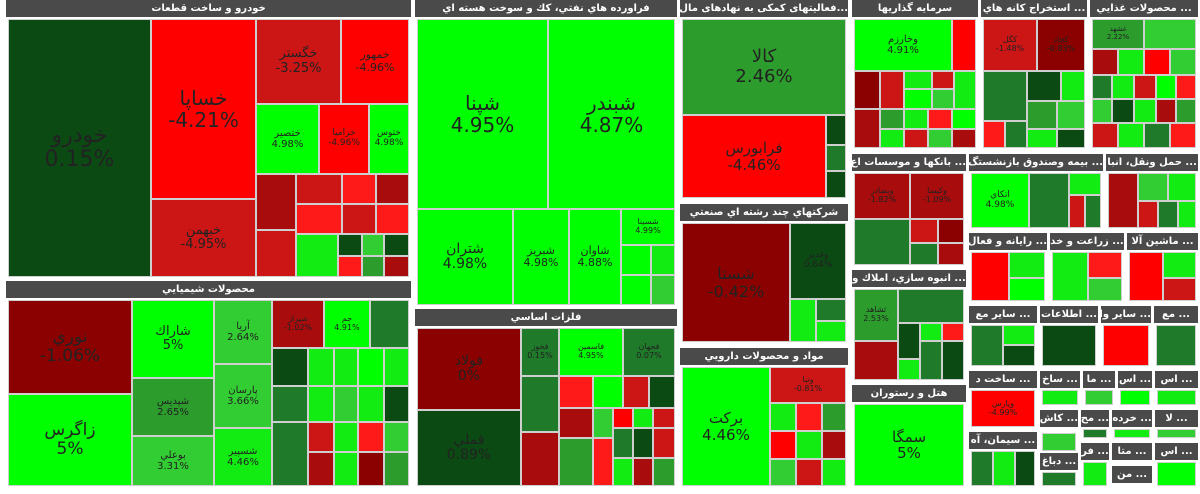 This screenshot has width=1200, height=494. What do you see at coordinates (726, 426) in the screenshot?
I see `tile-barkat: بركت 4.46%` at bounding box center [726, 426].